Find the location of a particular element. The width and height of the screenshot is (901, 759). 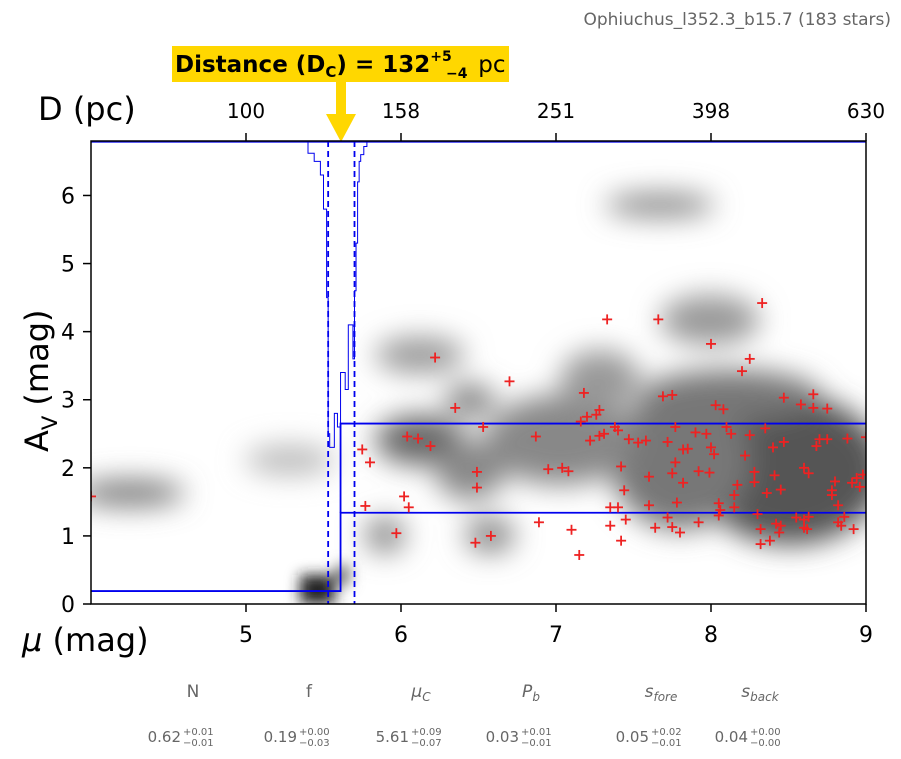

x-axis-top: 100 158 251 398 630 is located at coordinates (556, 120).